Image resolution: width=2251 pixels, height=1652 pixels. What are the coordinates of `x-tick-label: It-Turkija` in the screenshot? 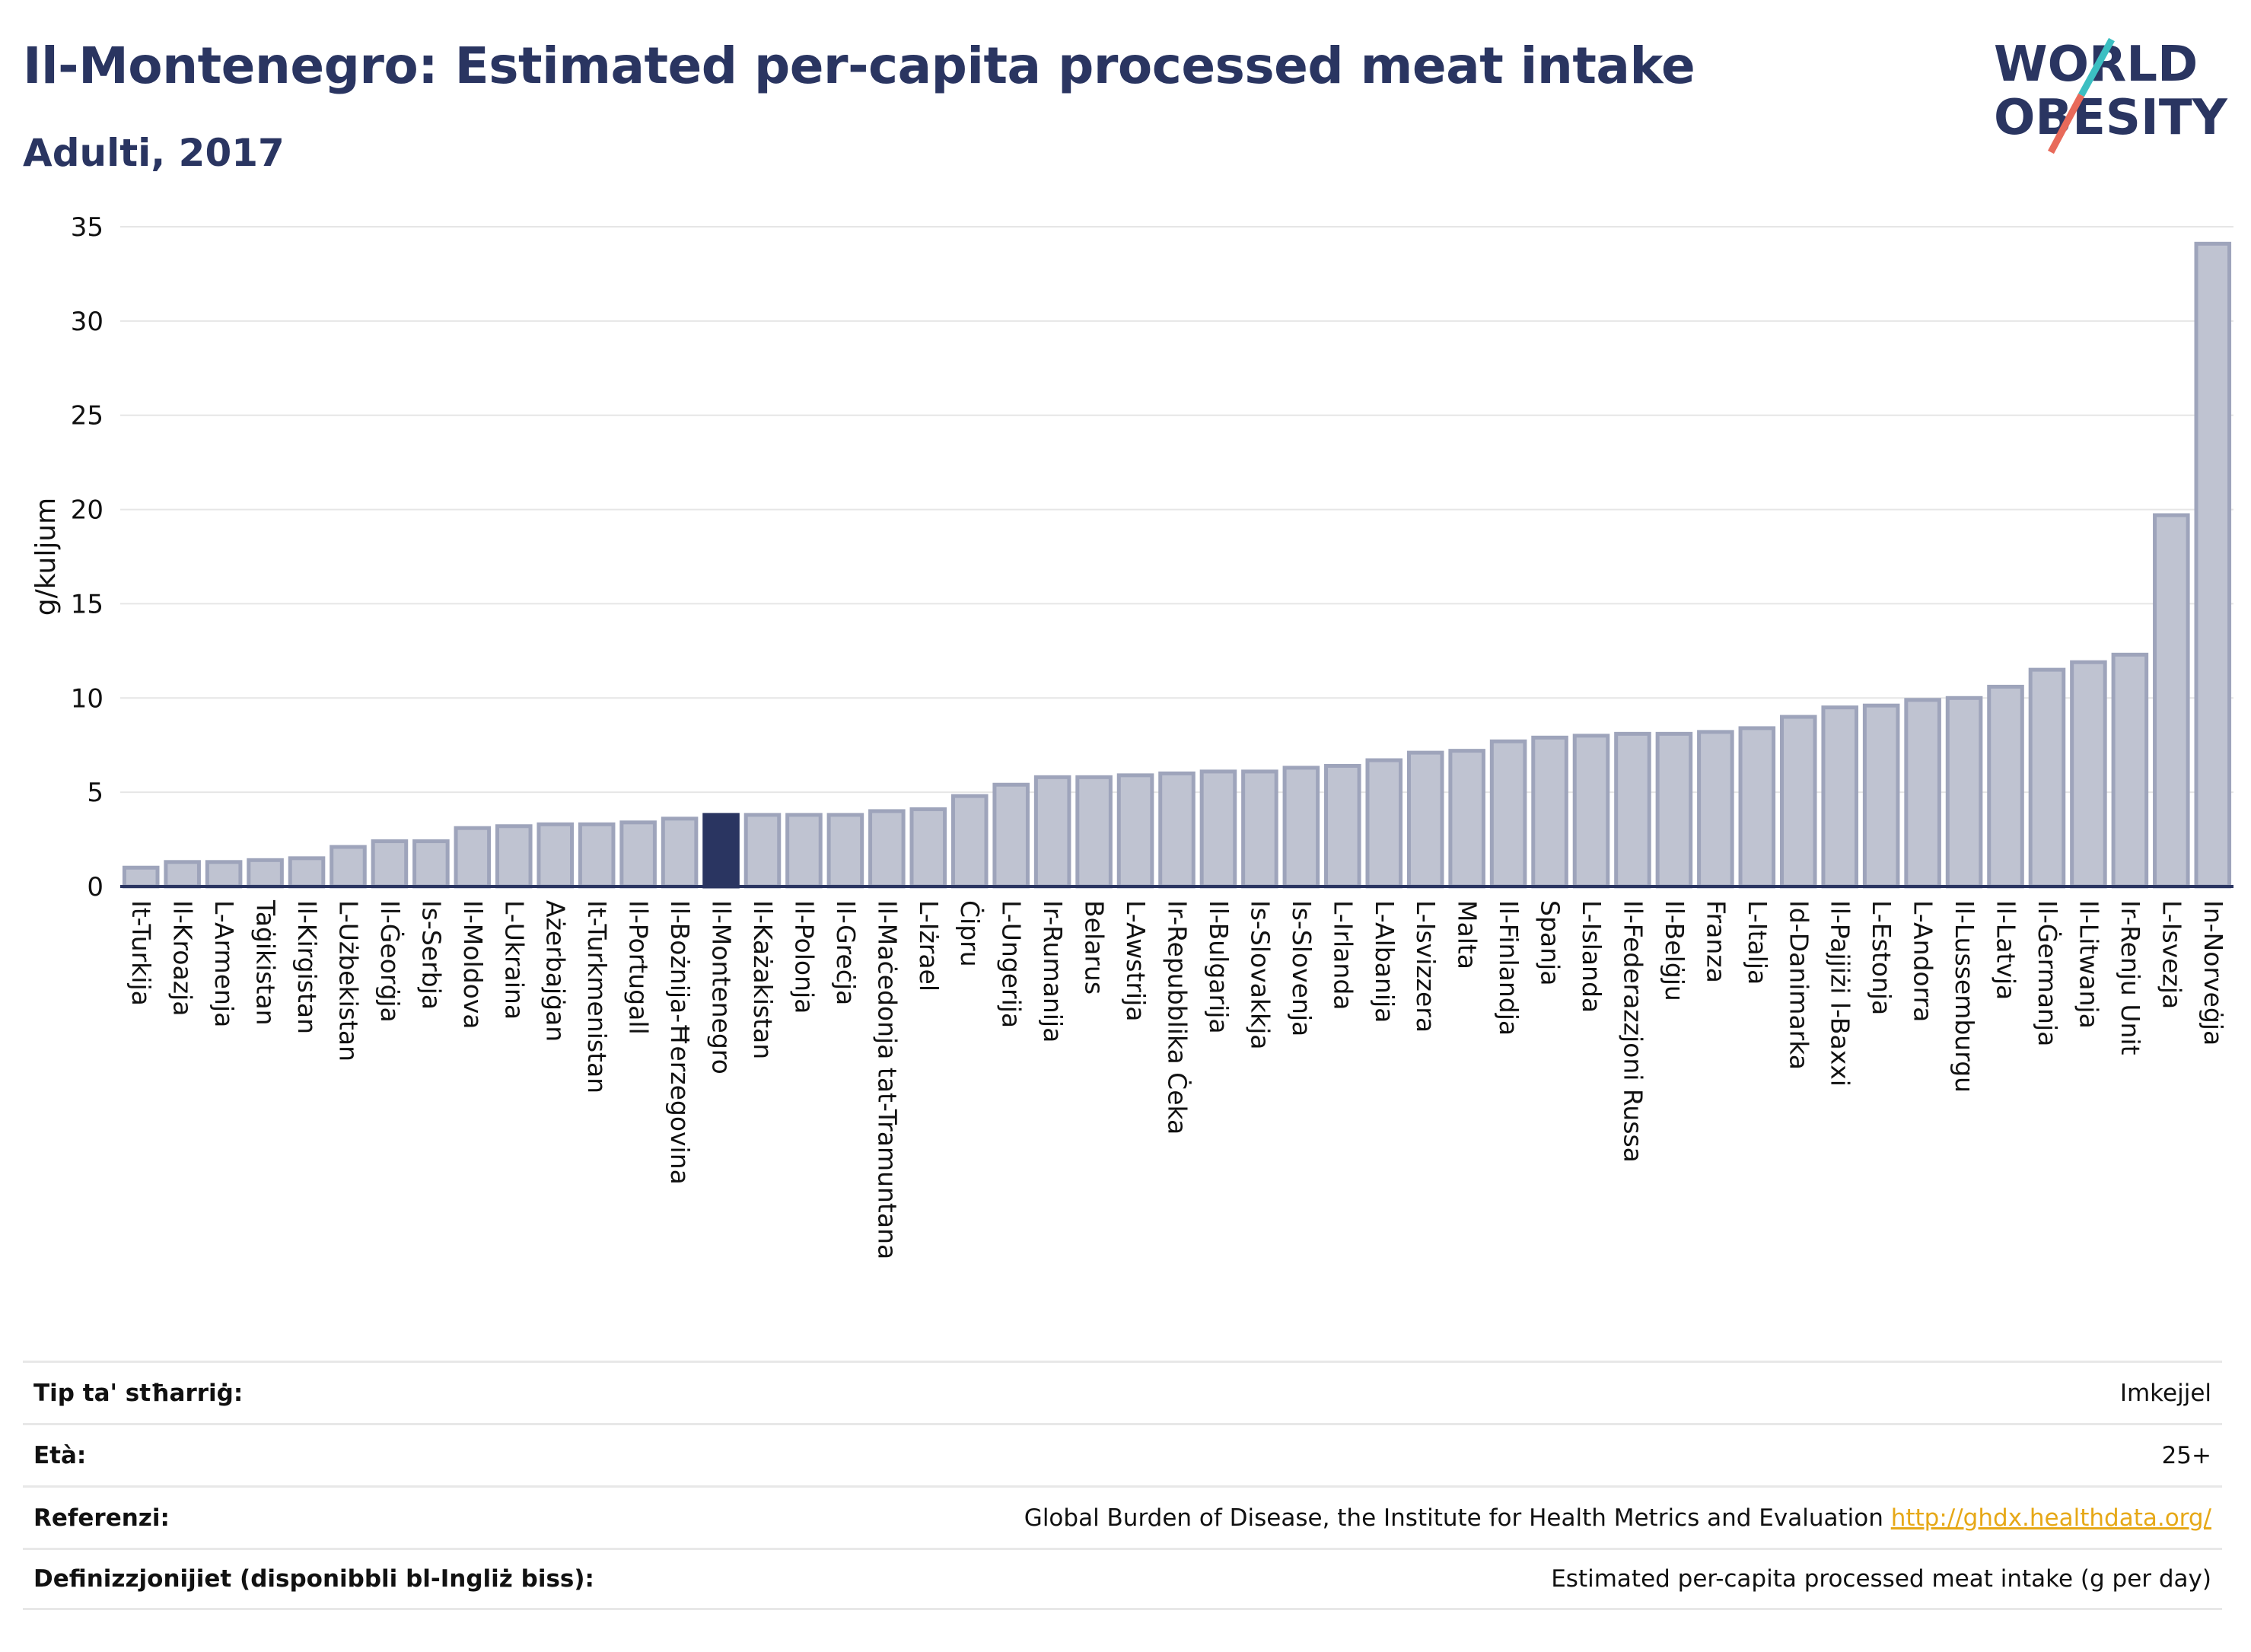 It's located at (141, 953).